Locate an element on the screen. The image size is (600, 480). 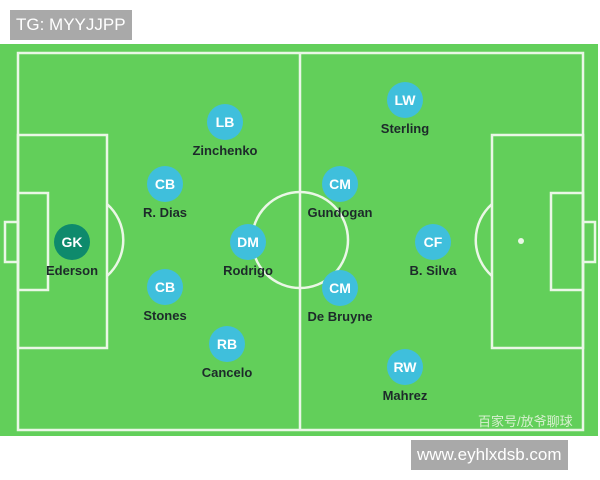
player-marker-lw: LW is located at coordinates (405, 100).